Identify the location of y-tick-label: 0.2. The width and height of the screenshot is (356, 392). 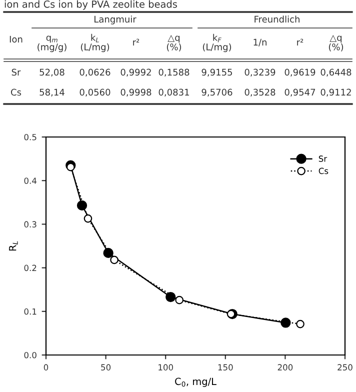
(30, 268).